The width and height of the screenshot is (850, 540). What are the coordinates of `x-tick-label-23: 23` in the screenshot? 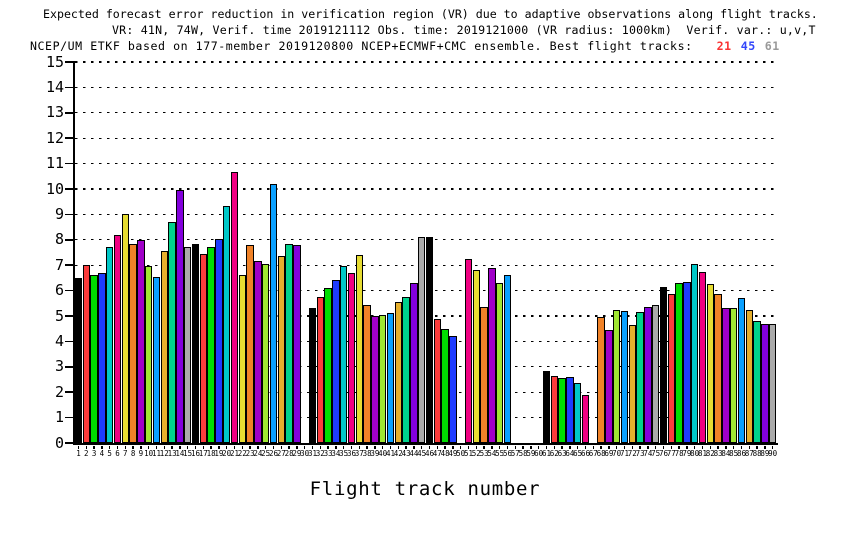 It's located at (250, 453).